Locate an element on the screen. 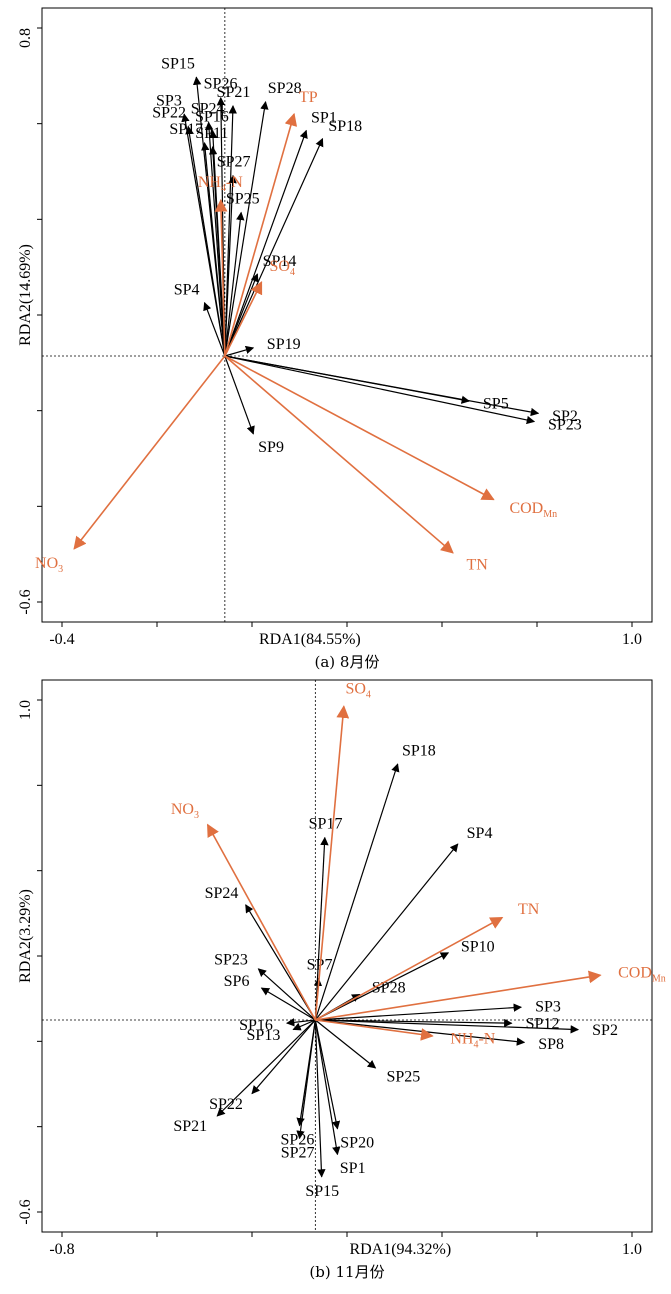 Image resolution: width=671 pixels, height=1294 pixels. site-label: SP16 is located at coordinates (212, 117).